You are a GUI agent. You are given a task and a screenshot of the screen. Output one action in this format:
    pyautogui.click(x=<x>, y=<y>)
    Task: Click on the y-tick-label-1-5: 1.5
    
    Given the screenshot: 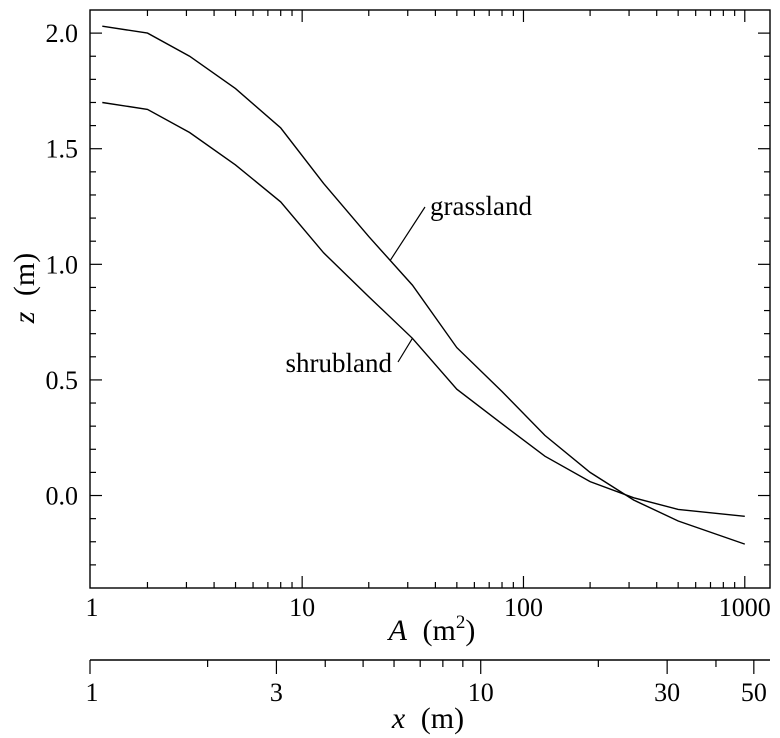 What is the action you would take?
    pyautogui.click(x=62, y=149)
    